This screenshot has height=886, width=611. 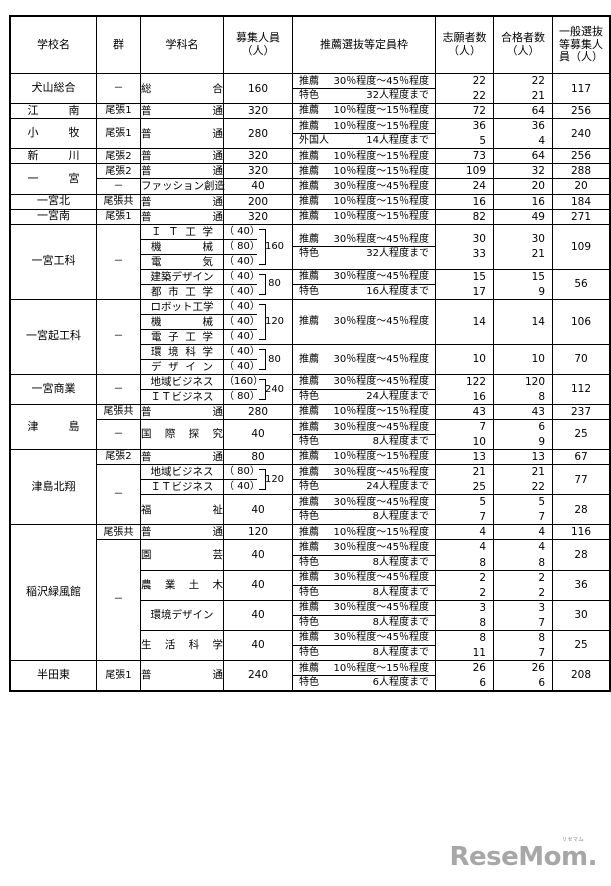 I want to click on school-name-cell: 稲沢緑風館, so click(x=53, y=592).